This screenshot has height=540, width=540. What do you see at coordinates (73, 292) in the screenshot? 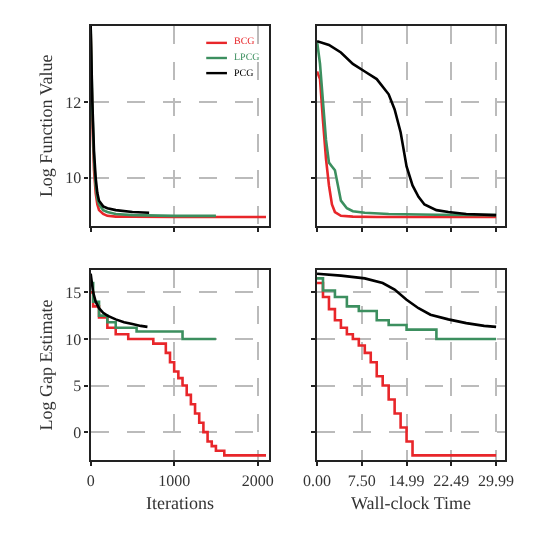
I see `y-tick-label: 15` at bounding box center [73, 292].